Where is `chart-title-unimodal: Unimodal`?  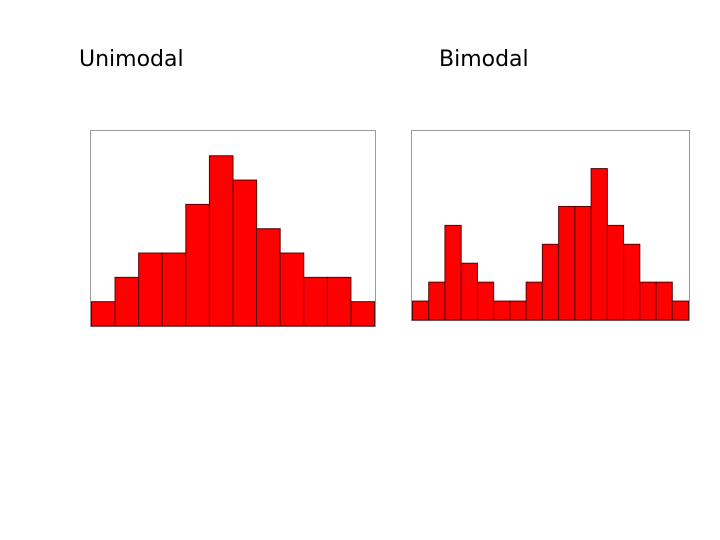
chart-title-unimodal: Unimodal is located at coordinates (131, 59).